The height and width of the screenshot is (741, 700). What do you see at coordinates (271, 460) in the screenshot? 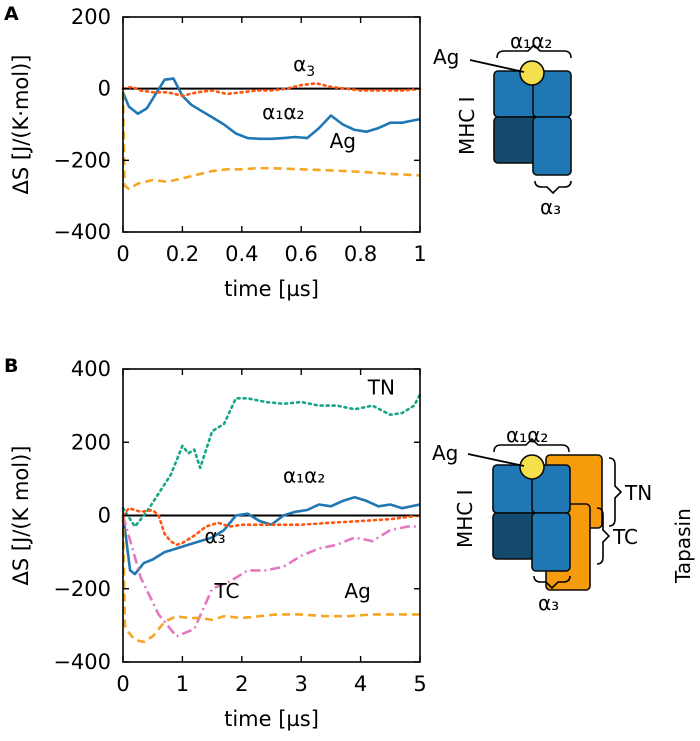
I see `series-line-tn` at bounding box center [271, 460].